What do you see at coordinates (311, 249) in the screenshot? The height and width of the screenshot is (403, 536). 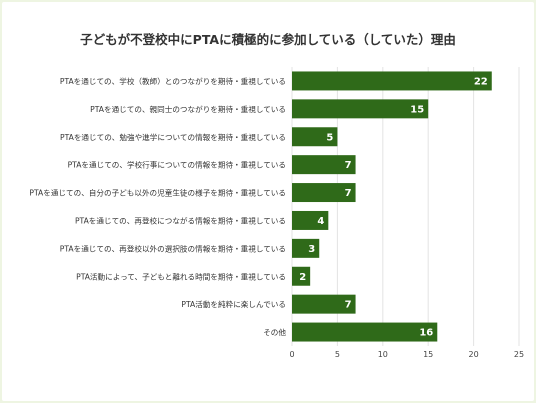 I see `bar-value-label: 3` at bounding box center [311, 249].